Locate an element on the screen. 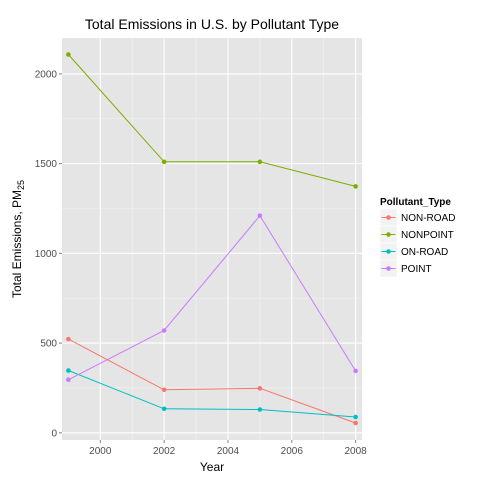 The width and height of the screenshot is (480, 480). x-tick-label: 2006 is located at coordinates (292, 451).